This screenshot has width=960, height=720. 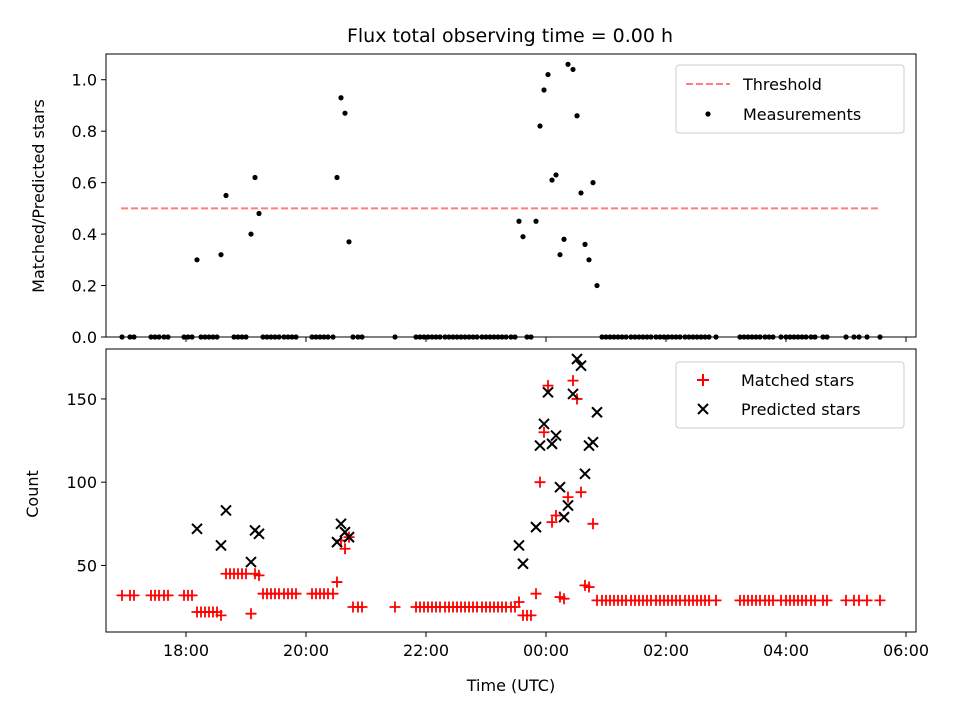 I want to click on count-y-tick-label: 150, so click(x=81, y=399).